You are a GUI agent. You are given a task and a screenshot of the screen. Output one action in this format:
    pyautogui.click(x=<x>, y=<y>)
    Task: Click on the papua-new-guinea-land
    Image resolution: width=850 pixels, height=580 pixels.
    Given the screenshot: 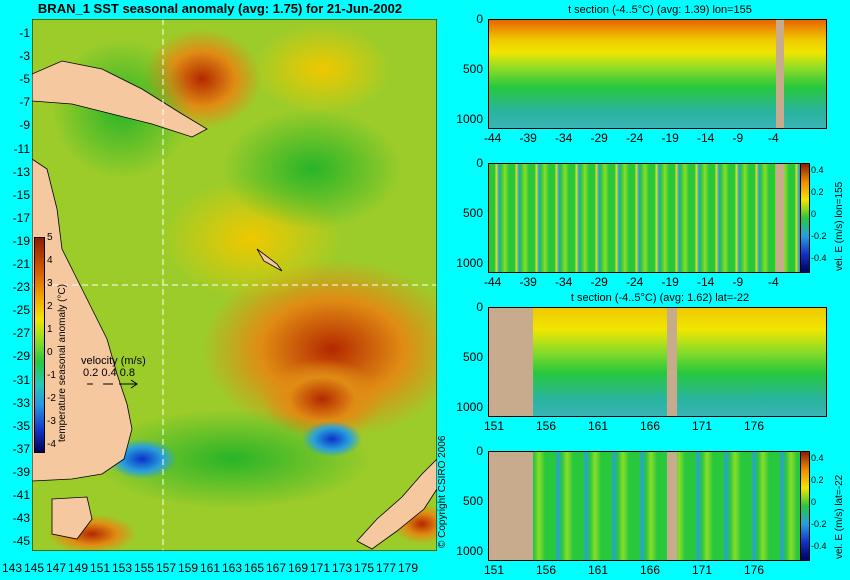 What is the action you would take?
    pyautogui.click(x=120, y=99)
    